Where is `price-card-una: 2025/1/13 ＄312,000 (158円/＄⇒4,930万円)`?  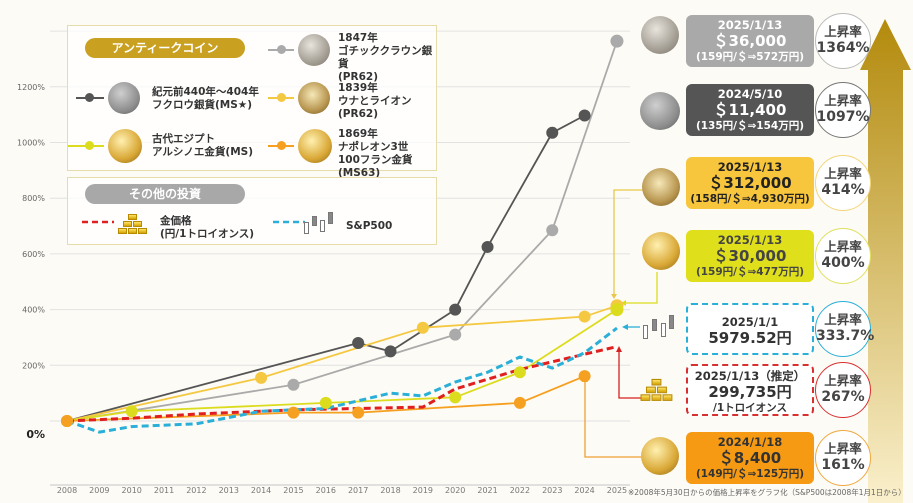
price-card-una: 2025/1/13 ＄312,000 (158円/＄⇒4,930万円) is located at coordinates (750, 183).